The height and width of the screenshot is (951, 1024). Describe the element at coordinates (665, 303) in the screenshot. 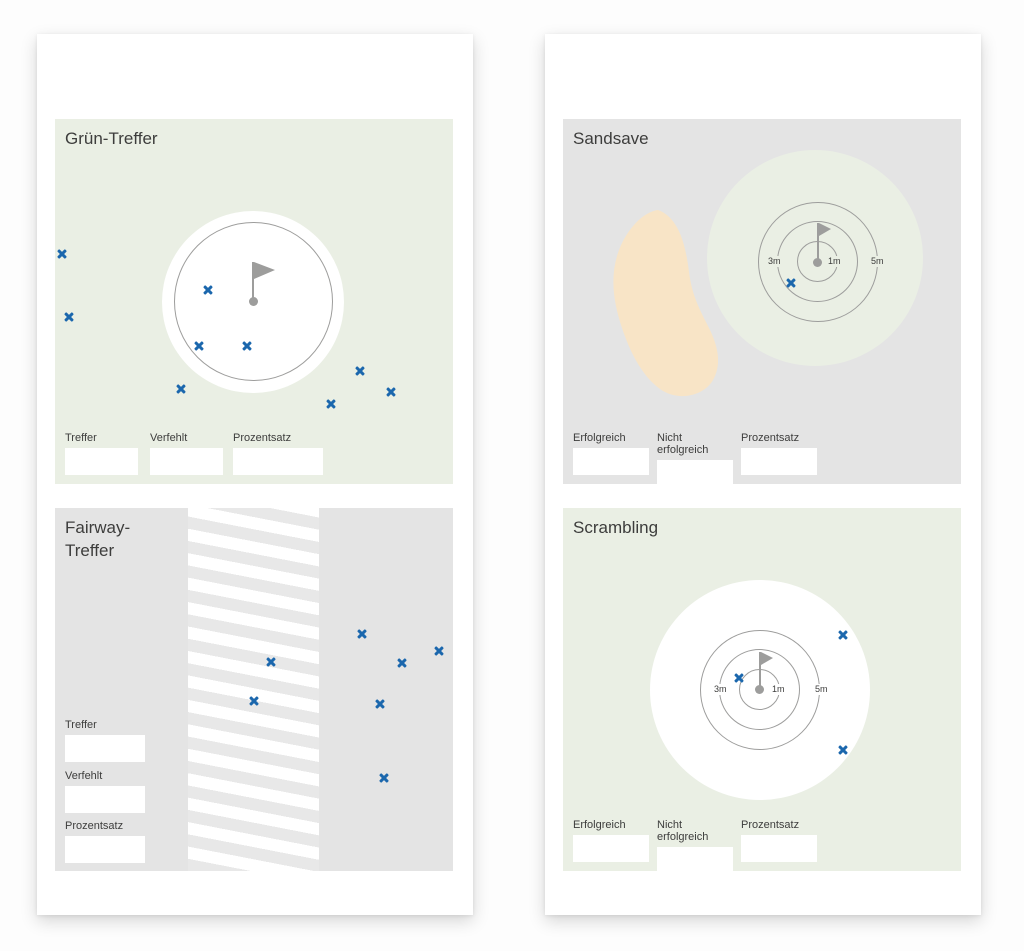

I see `bunker-icon` at that location.